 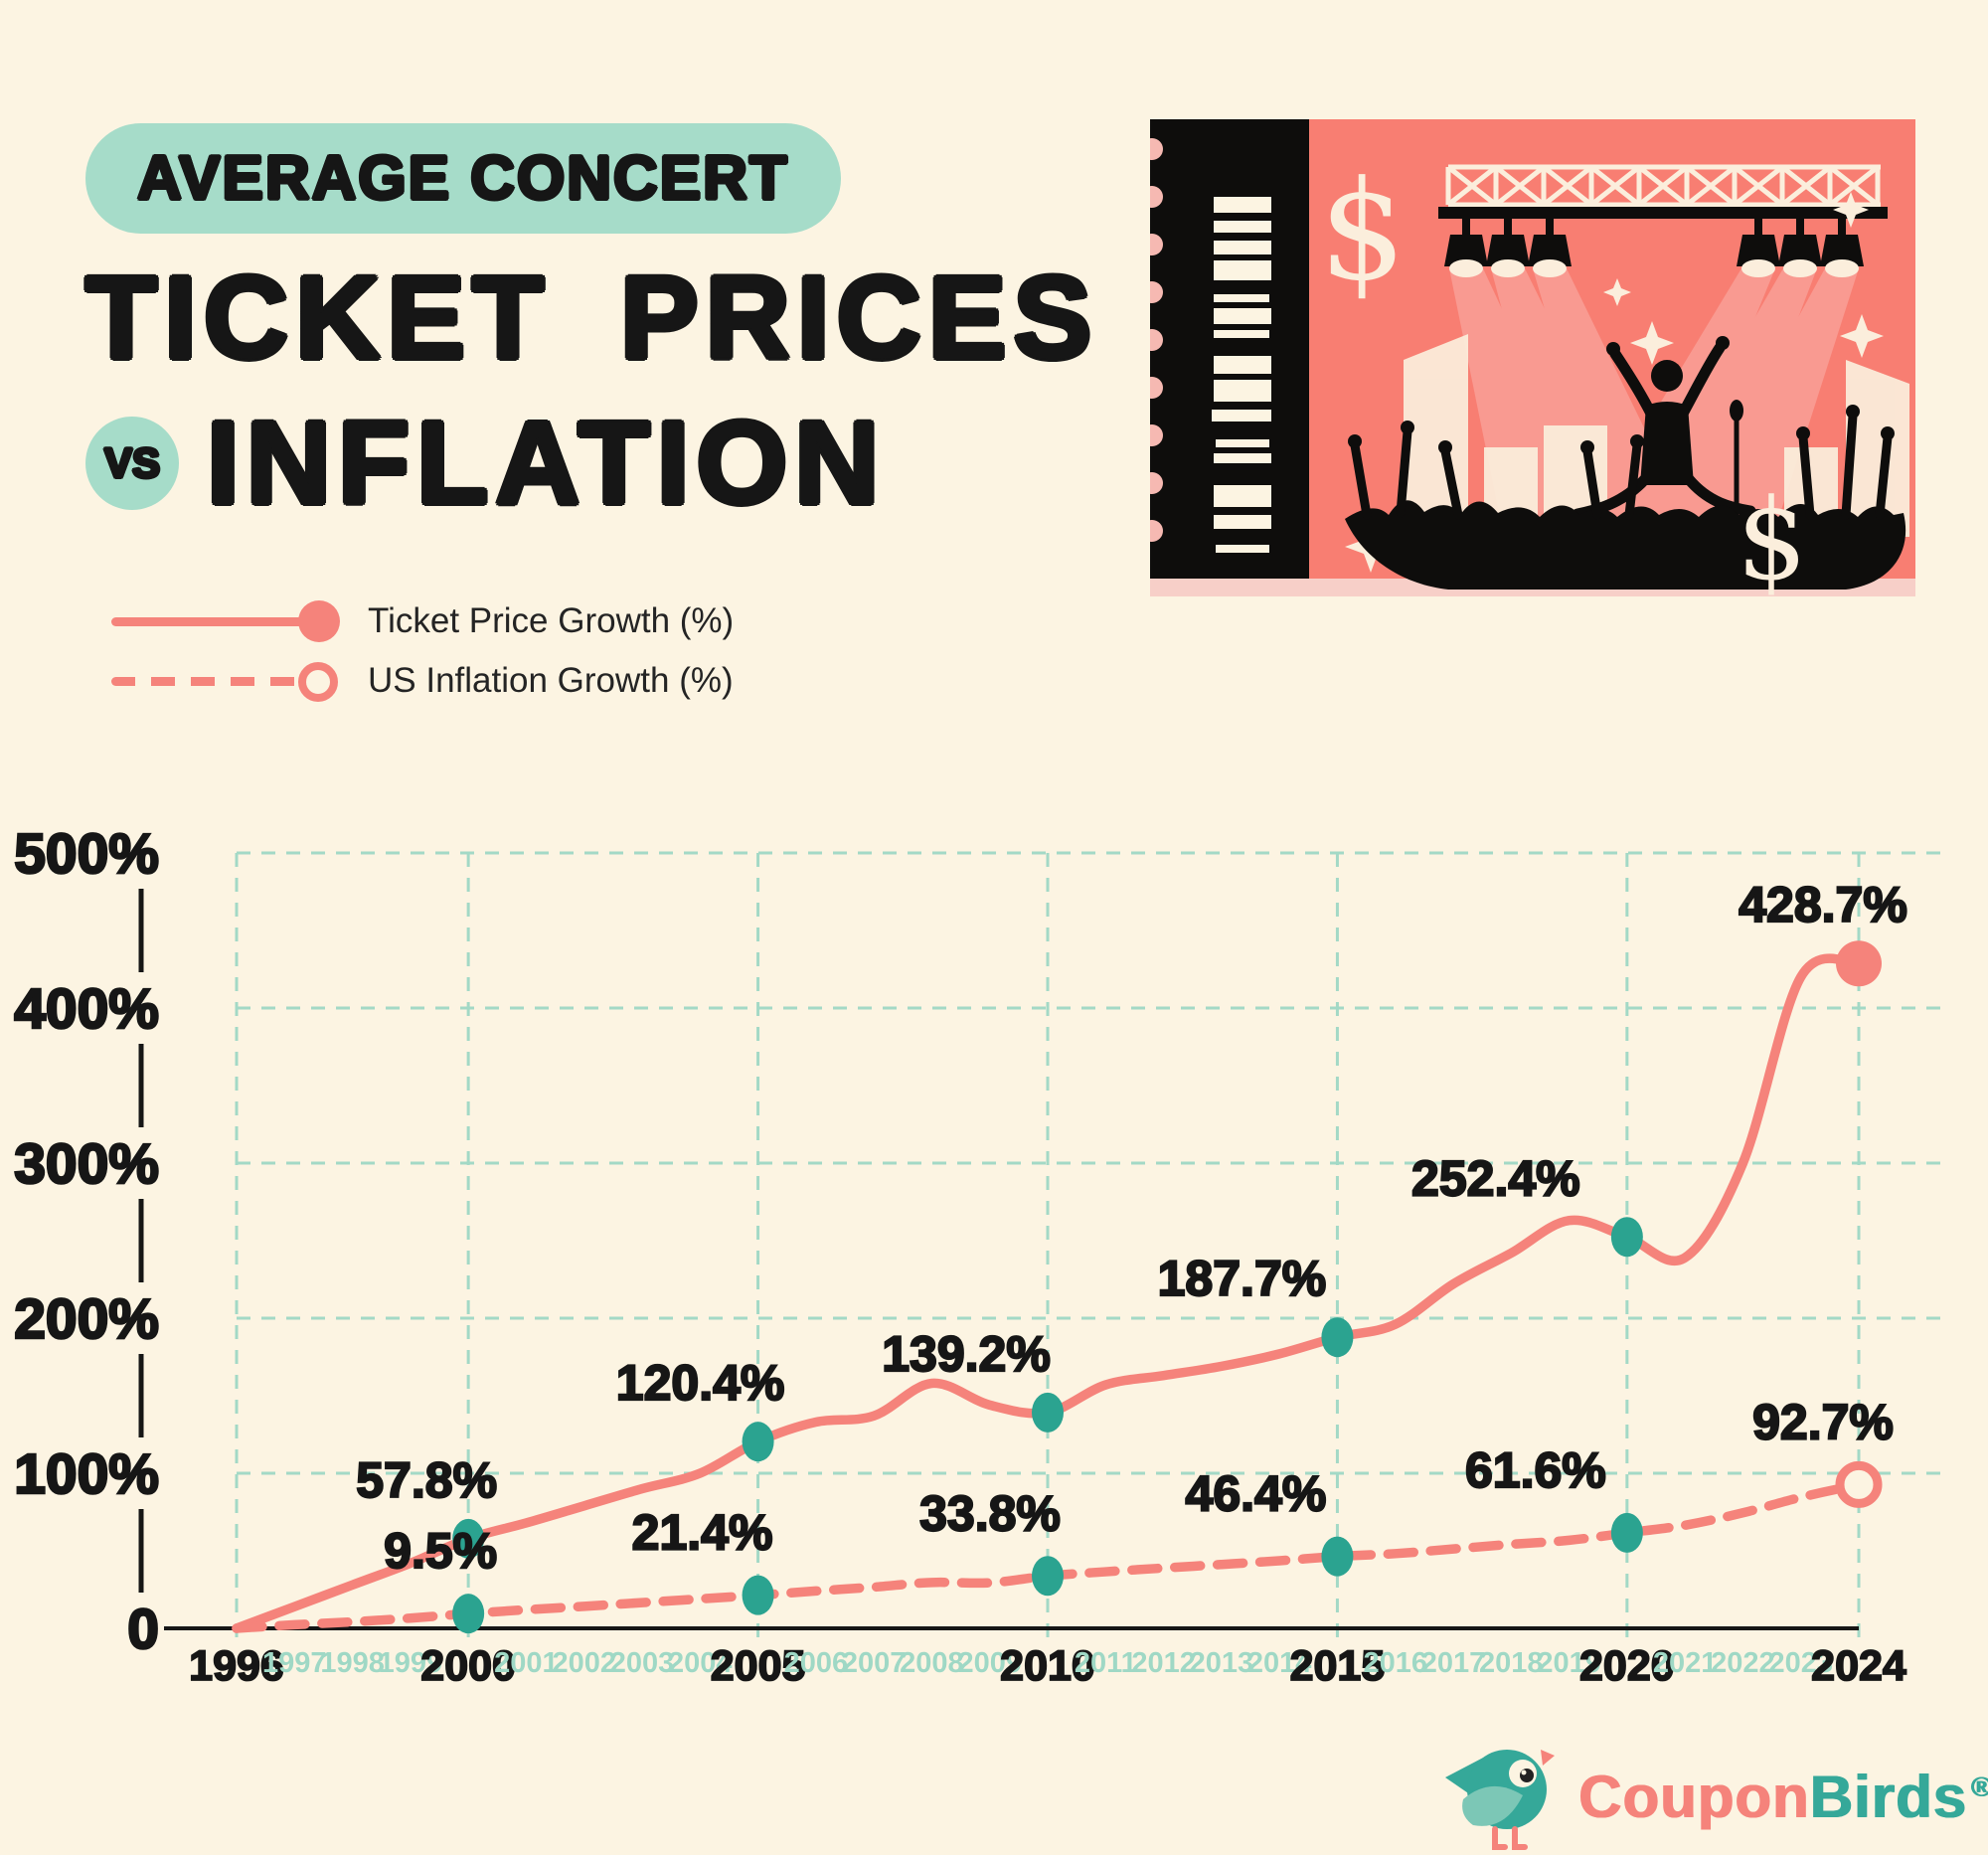 What do you see at coordinates (966, 1354) in the screenshot?
I see `data-point-label: 139.2%` at bounding box center [966, 1354].